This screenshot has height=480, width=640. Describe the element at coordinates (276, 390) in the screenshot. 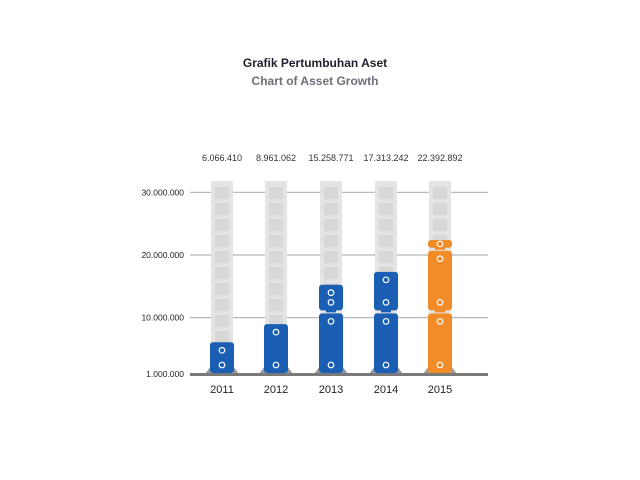

I see `x-tick-label: 2012` at that location.